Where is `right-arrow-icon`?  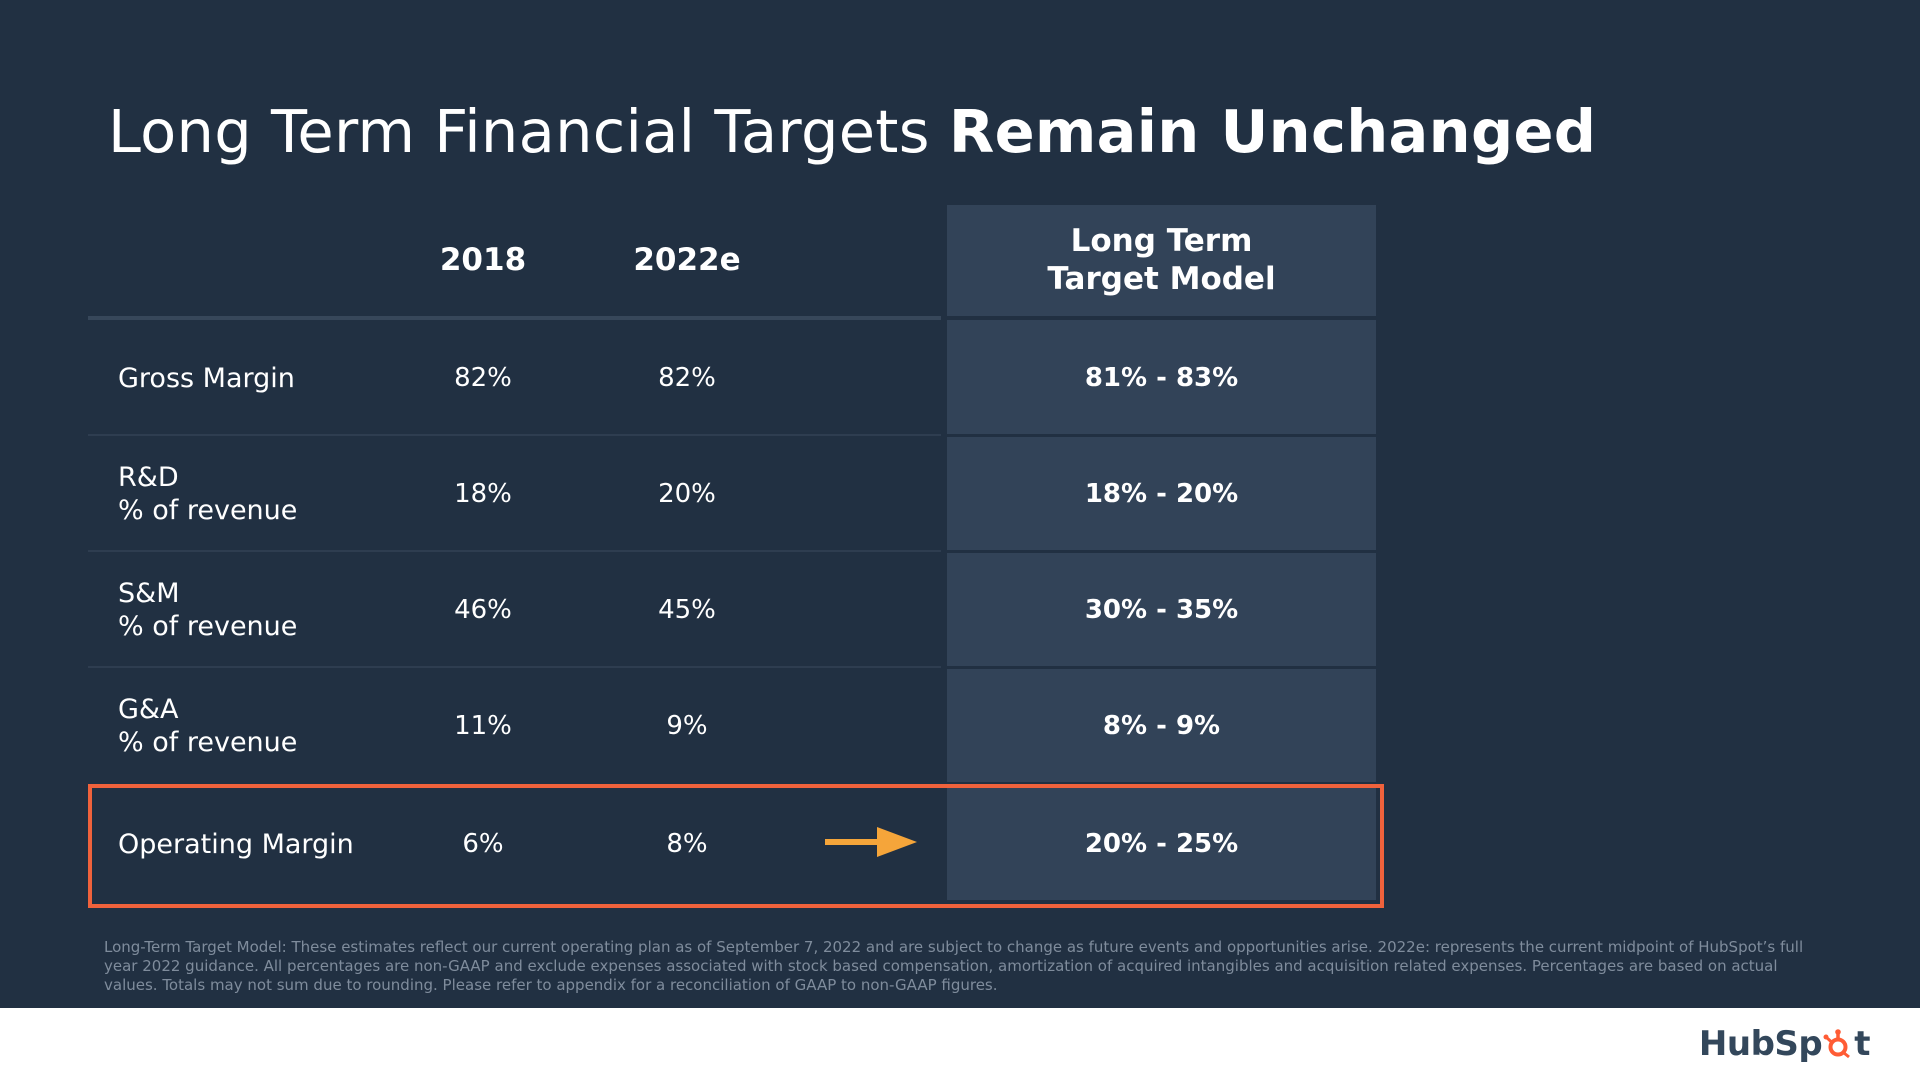 right-arrow-icon is located at coordinates (871, 842).